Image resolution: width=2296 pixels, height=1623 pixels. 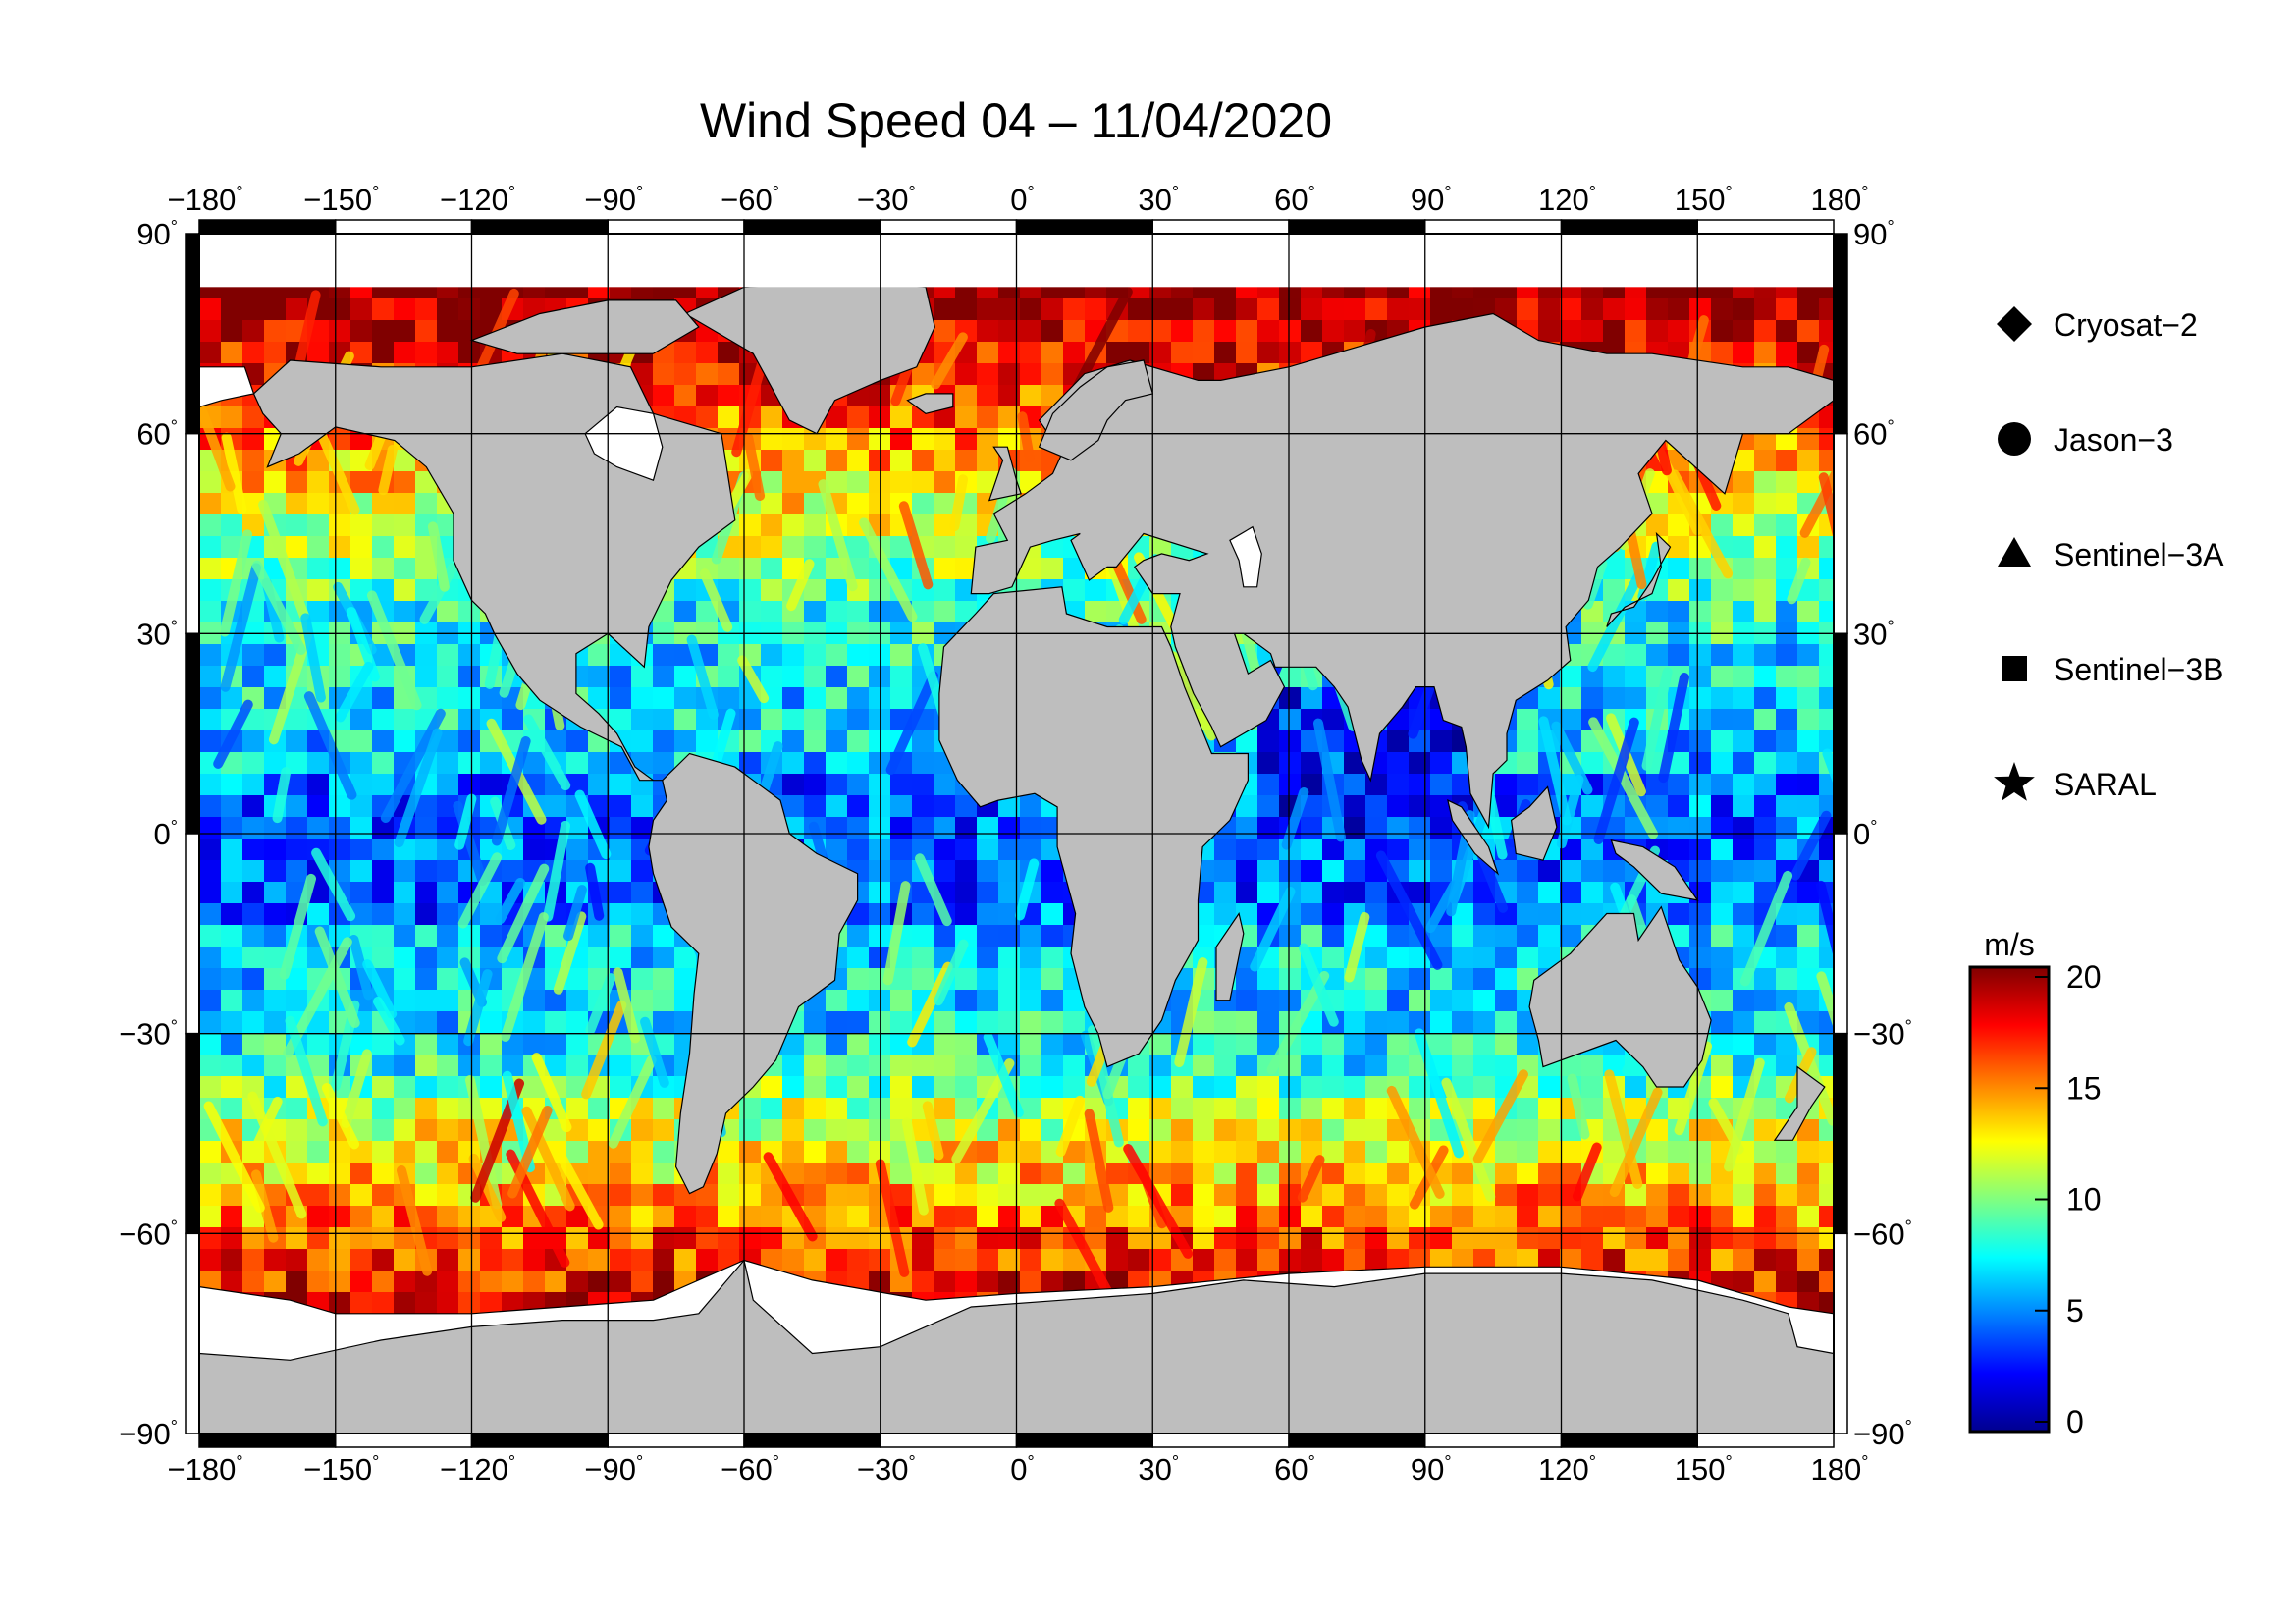 What do you see at coordinates (1874, 634) in the screenshot?
I see `lat-tick-label-right: 30°` at bounding box center [1874, 634].